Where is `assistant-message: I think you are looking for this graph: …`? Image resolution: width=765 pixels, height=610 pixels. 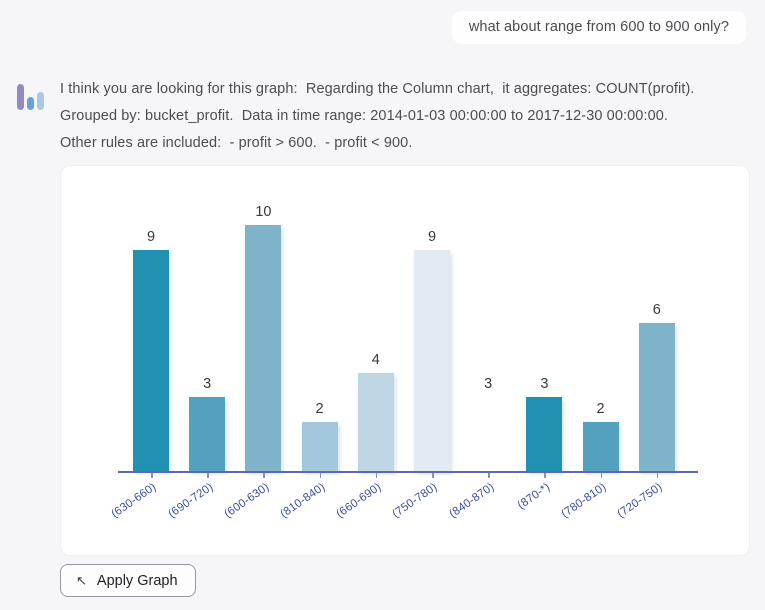 assistant-message: I think you are looking for this graph: … is located at coordinates (407, 116).